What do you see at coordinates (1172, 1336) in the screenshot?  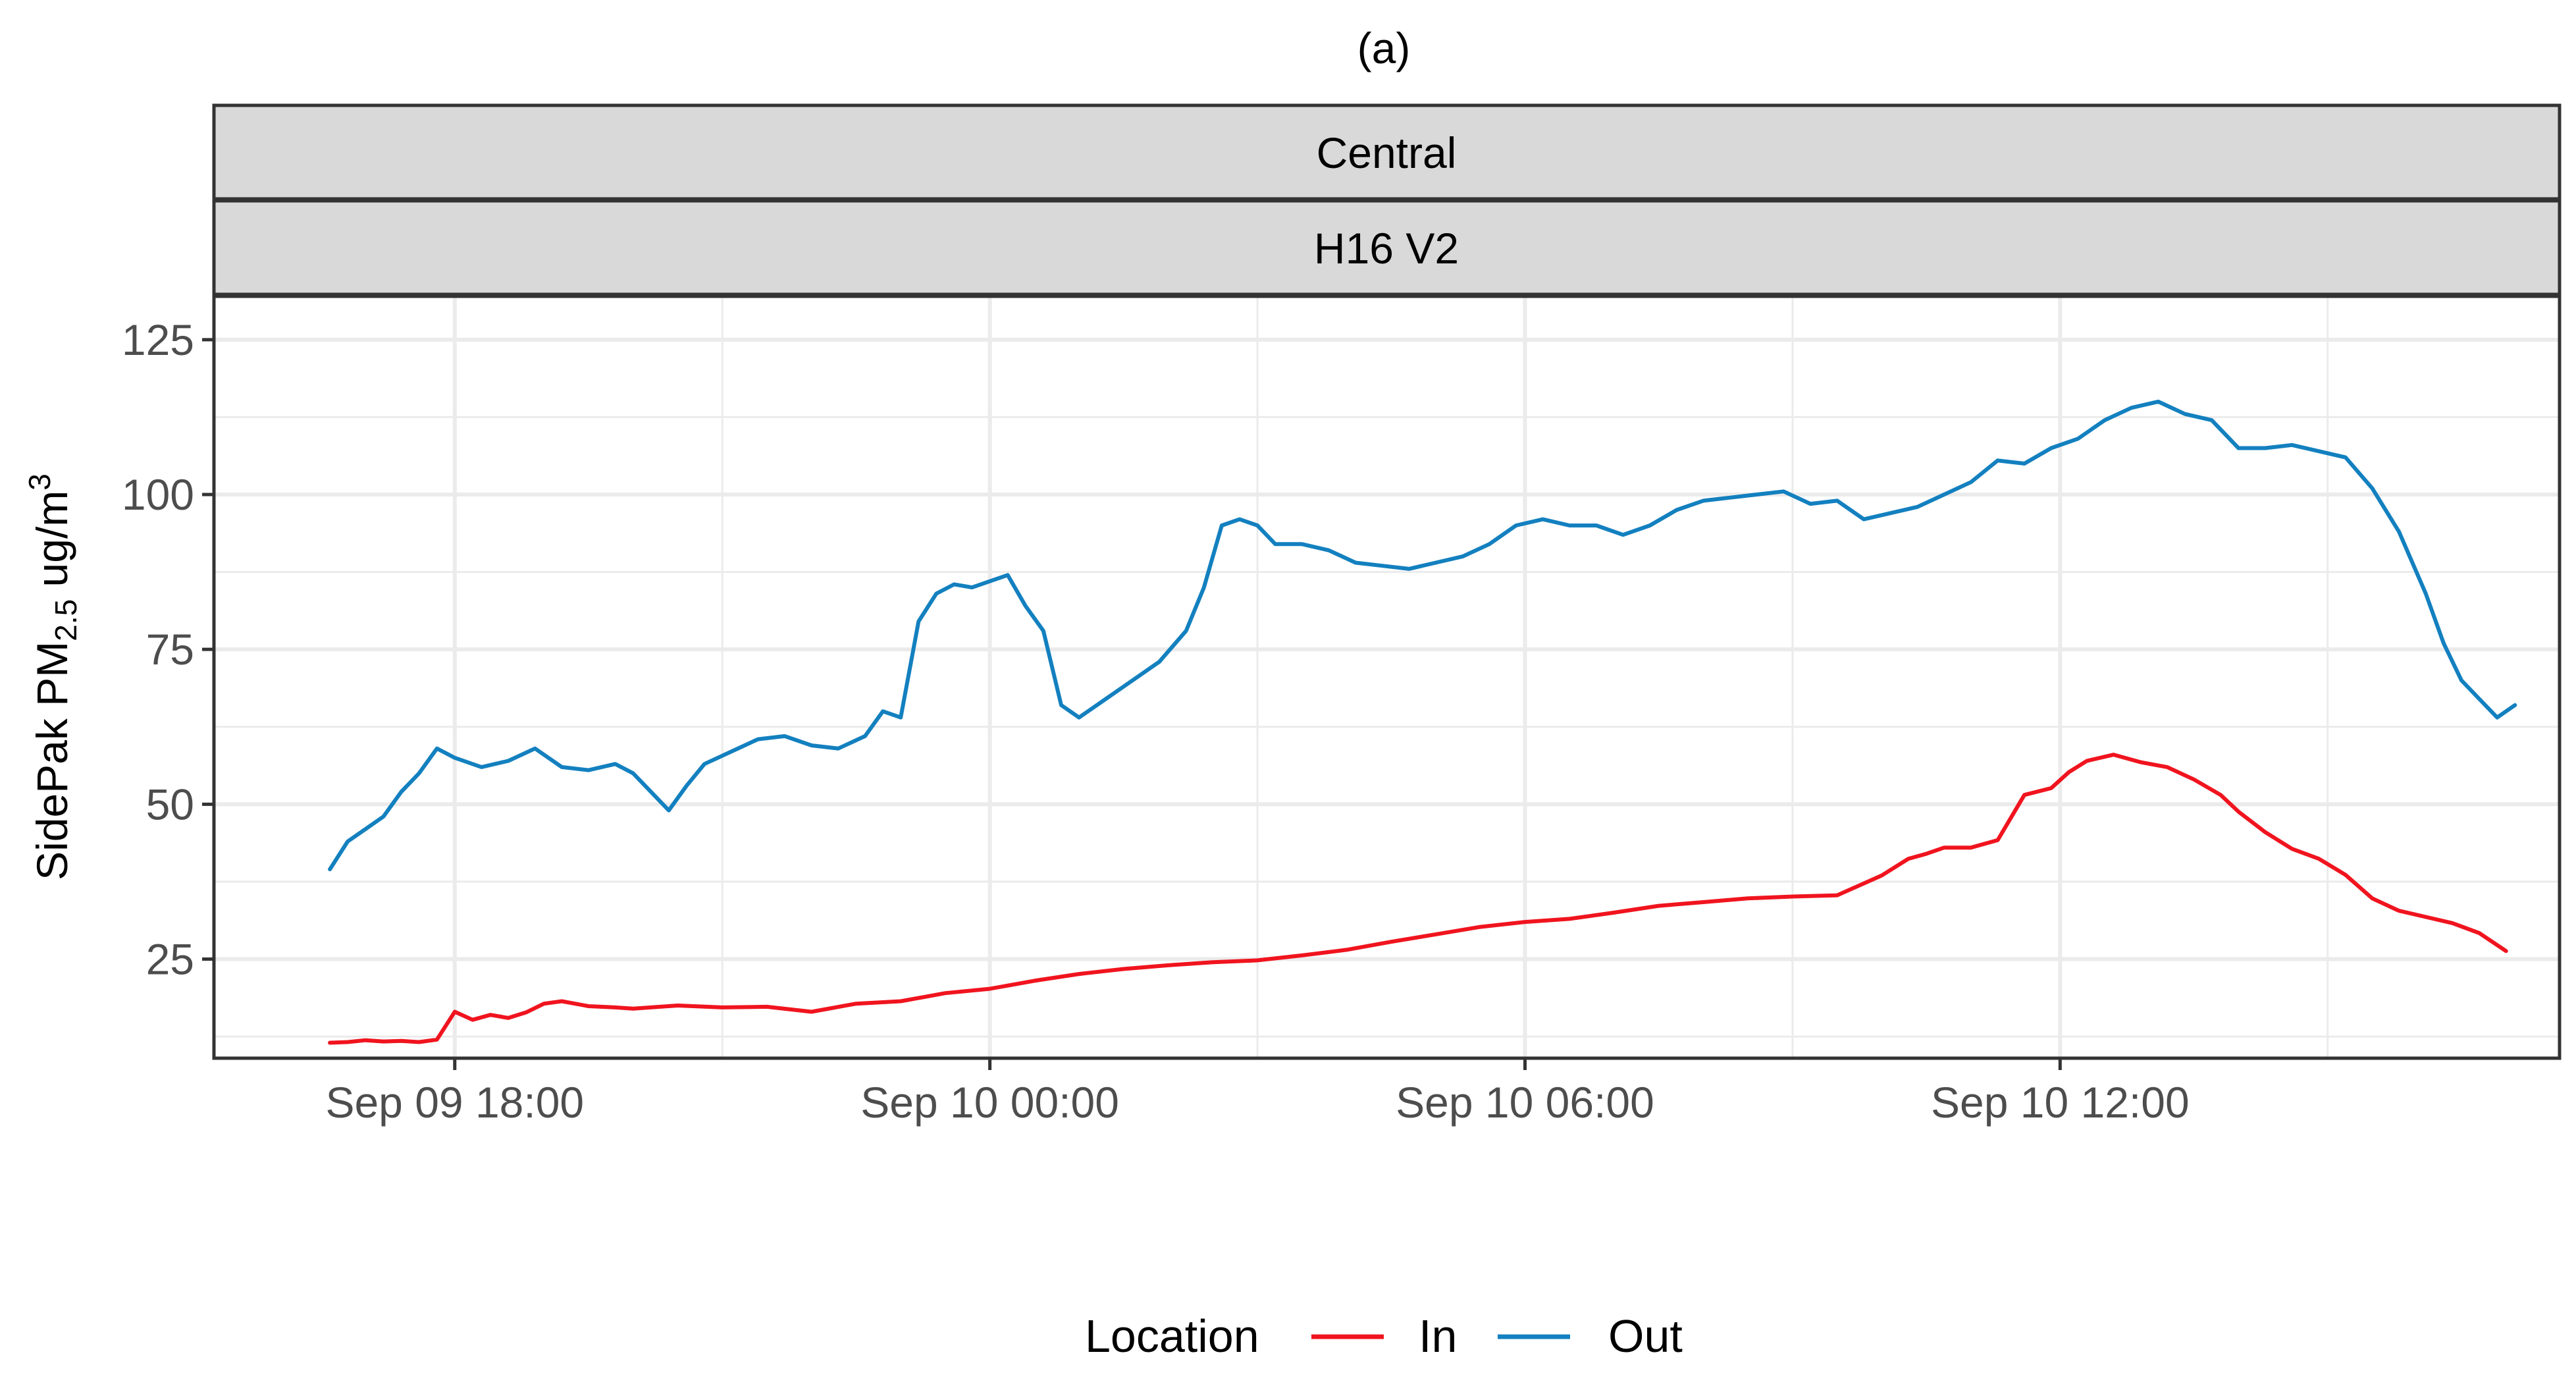 I see `legend-title: Location` at bounding box center [1172, 1336].